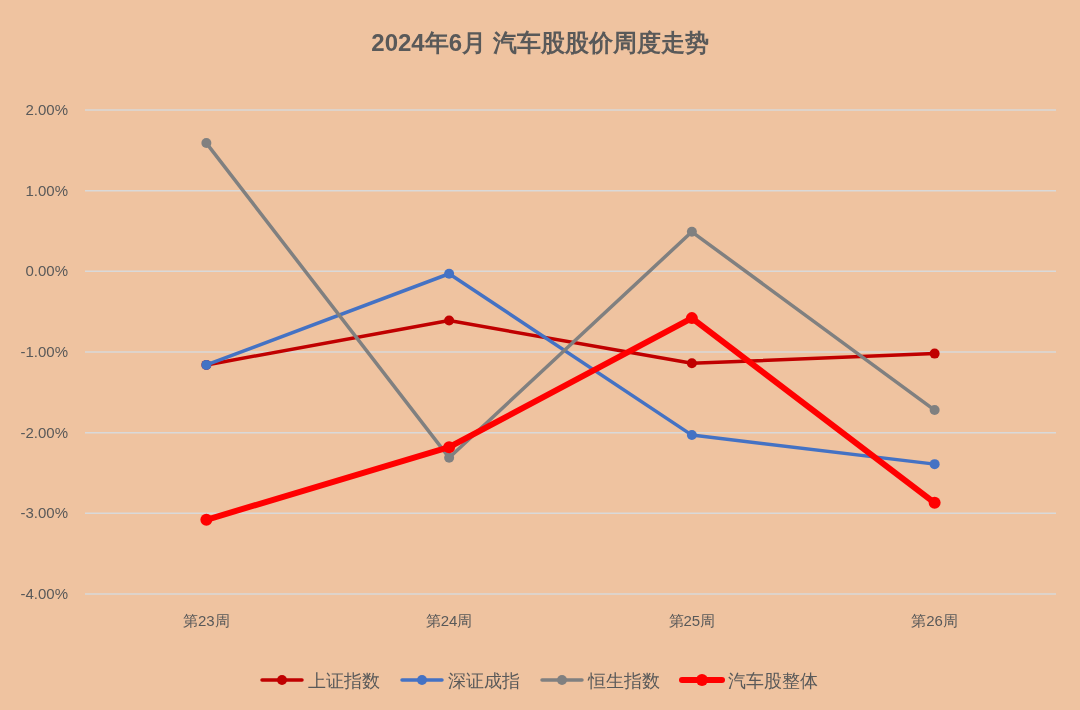 This screenshot has width=1080, height=710. What do you see at coordinates (484, 680) in the screenshot?
I see `legend-label: 深证成指` at bounding box center [484, 680].